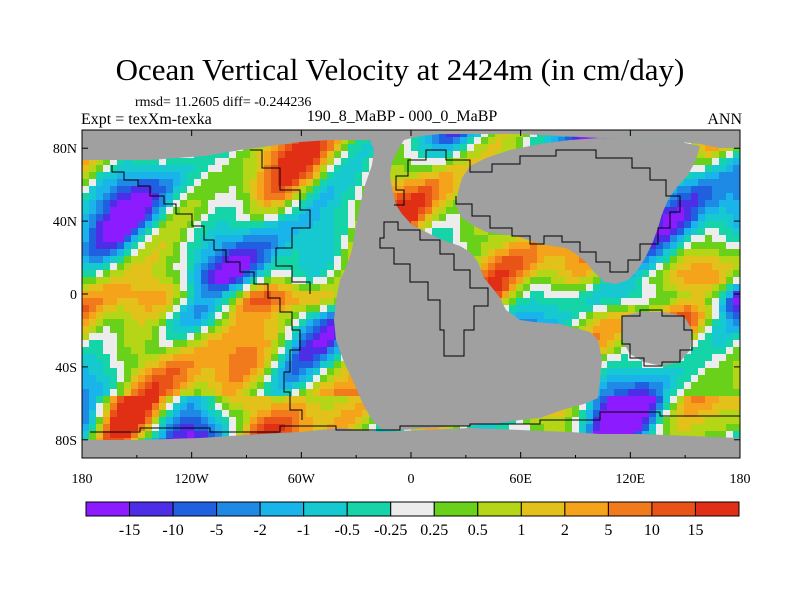 This screenshot has height=600, width=800. What do you see at coordinates (303, 530) in the screenshot?
I see `colorbar-label: -1` at bounding box center [303, 530].